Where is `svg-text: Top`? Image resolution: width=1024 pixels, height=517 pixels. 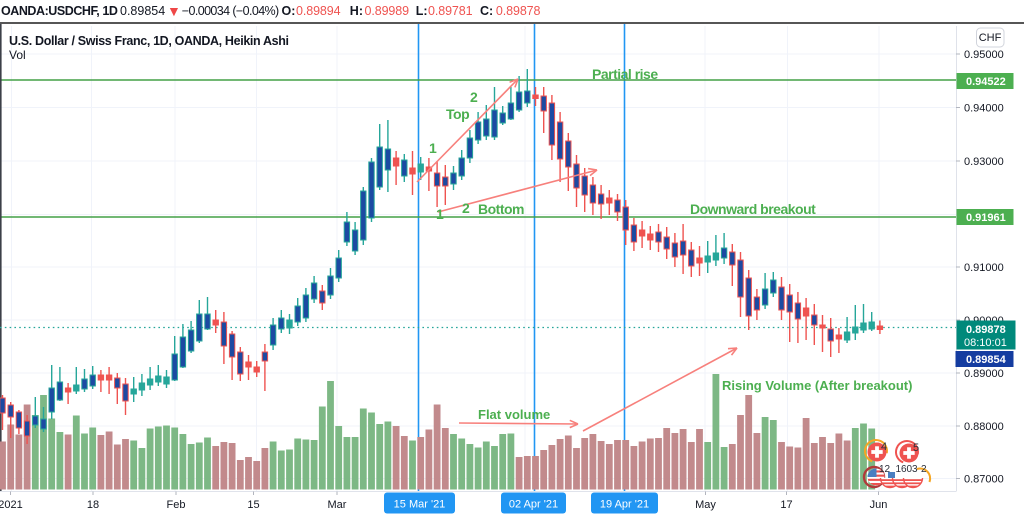 svg-text: Top is located at coordinates (457, 114).